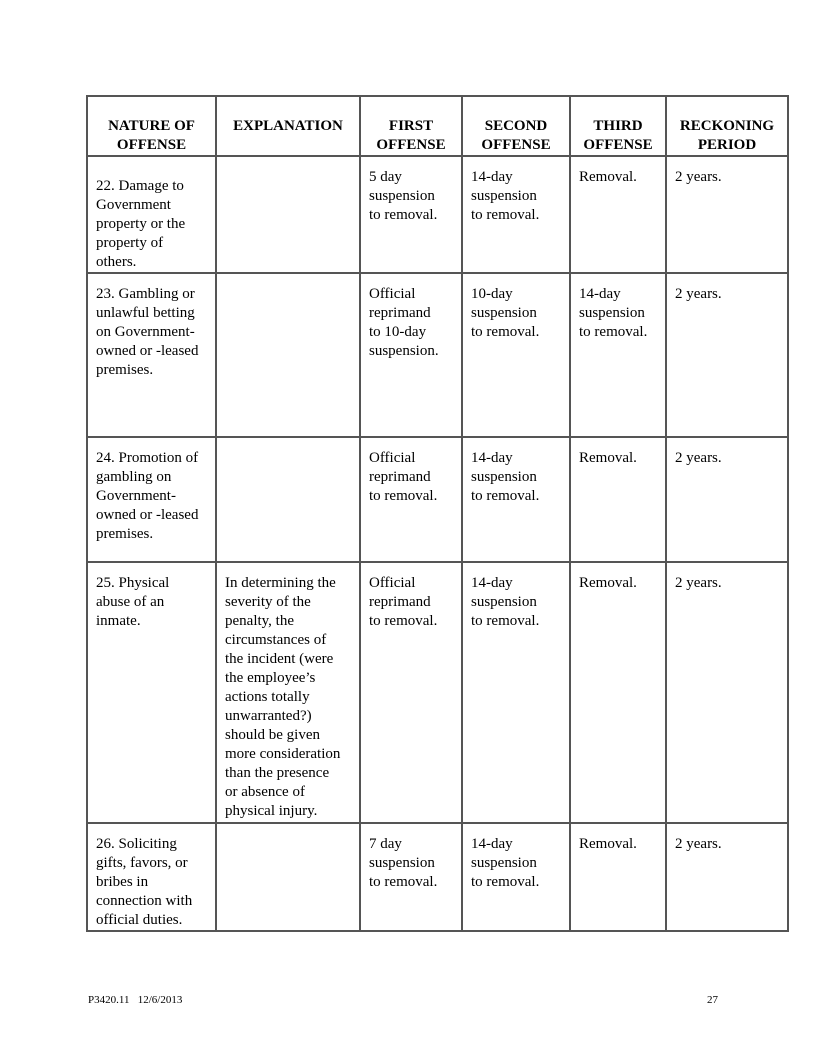 The height and width of the screenshot is (1056, 816). Describe the element at coordinates (151, 126) in the screenshot. I see `header-nature: NATURE OF OFFENSE` at that location.